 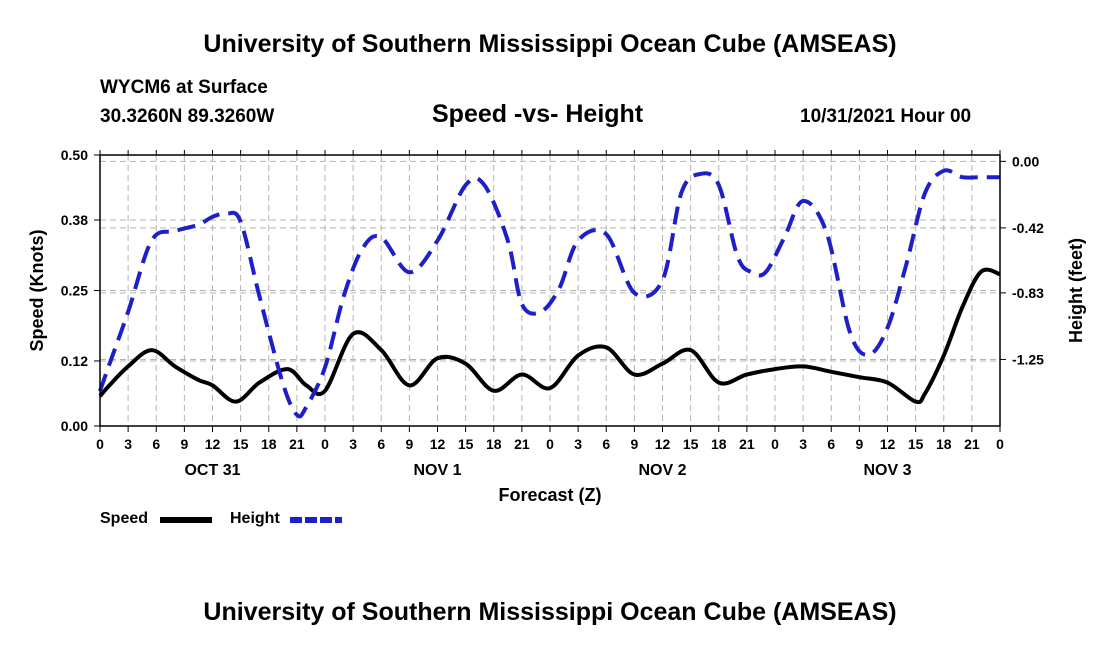 What do you see at coordinates (437, 470) in the screenshot?
I see `day-label: NOV 1` at bounding box center [437, 470].